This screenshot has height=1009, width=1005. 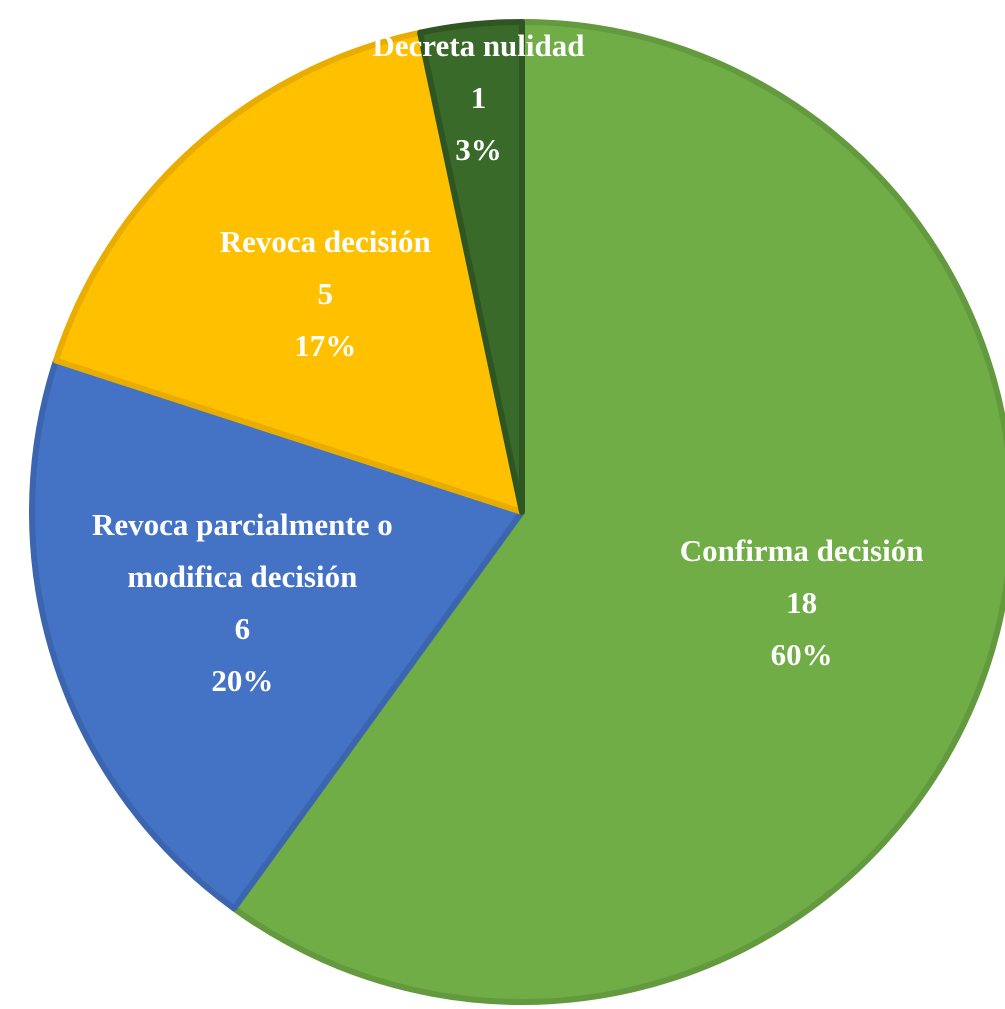 I want to click on pie-slice, so click(x=471, y=267).